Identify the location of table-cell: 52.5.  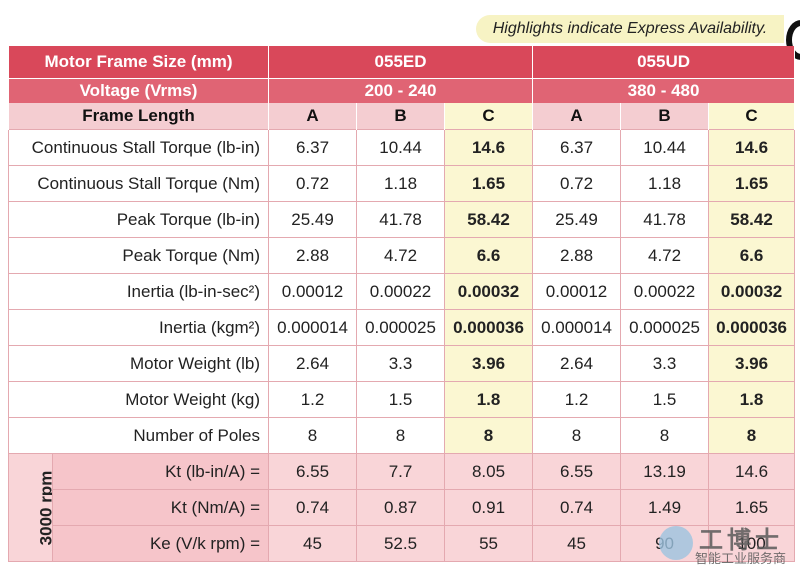
(401, 543).